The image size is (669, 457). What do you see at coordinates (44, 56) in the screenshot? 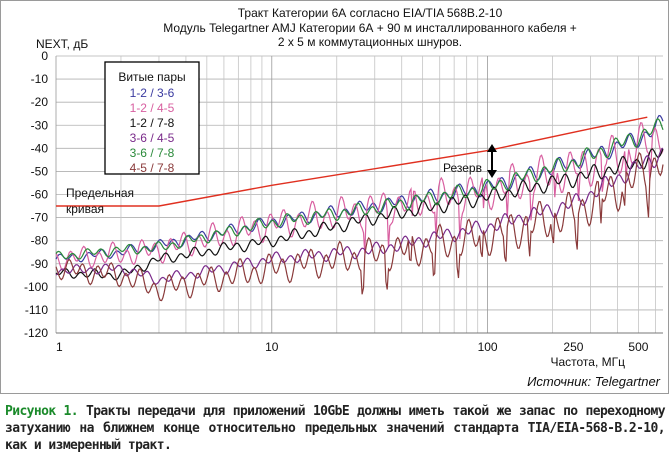
I see `y-tick-label: 0` at bounding box center [44, 56].